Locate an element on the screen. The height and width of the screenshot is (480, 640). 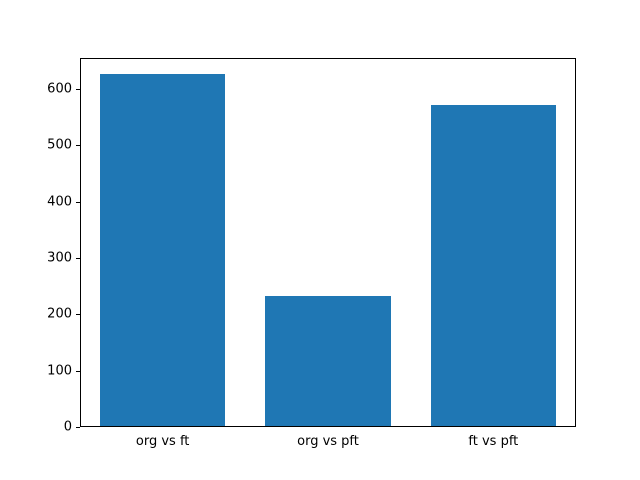
bar-org-vs-ft is located at coordinates (162, 249).